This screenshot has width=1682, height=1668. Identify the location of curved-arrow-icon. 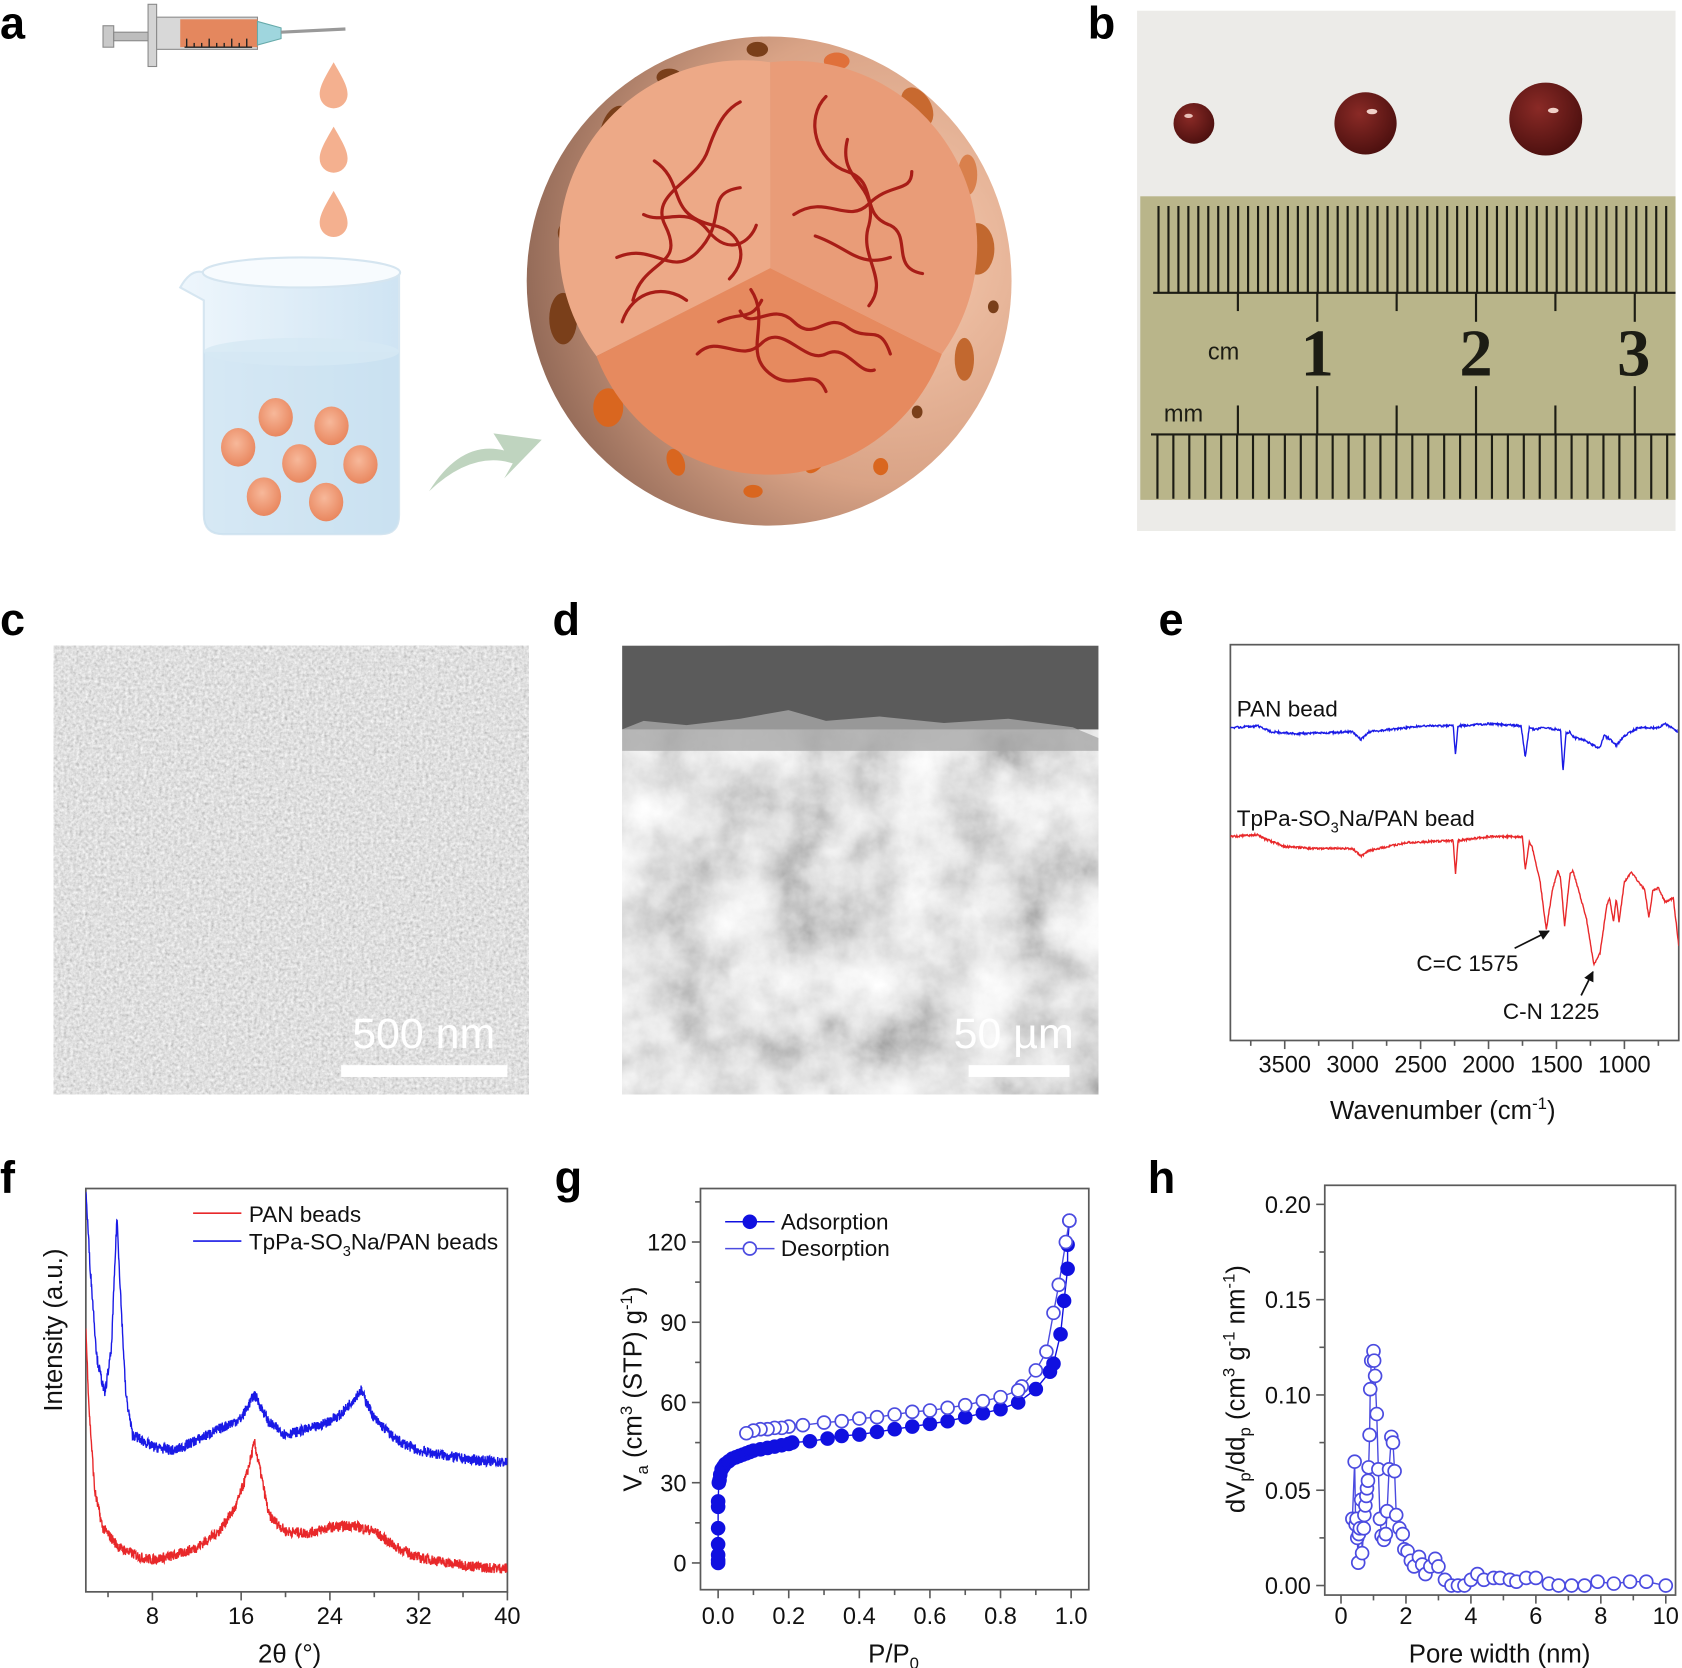
(485, 462).